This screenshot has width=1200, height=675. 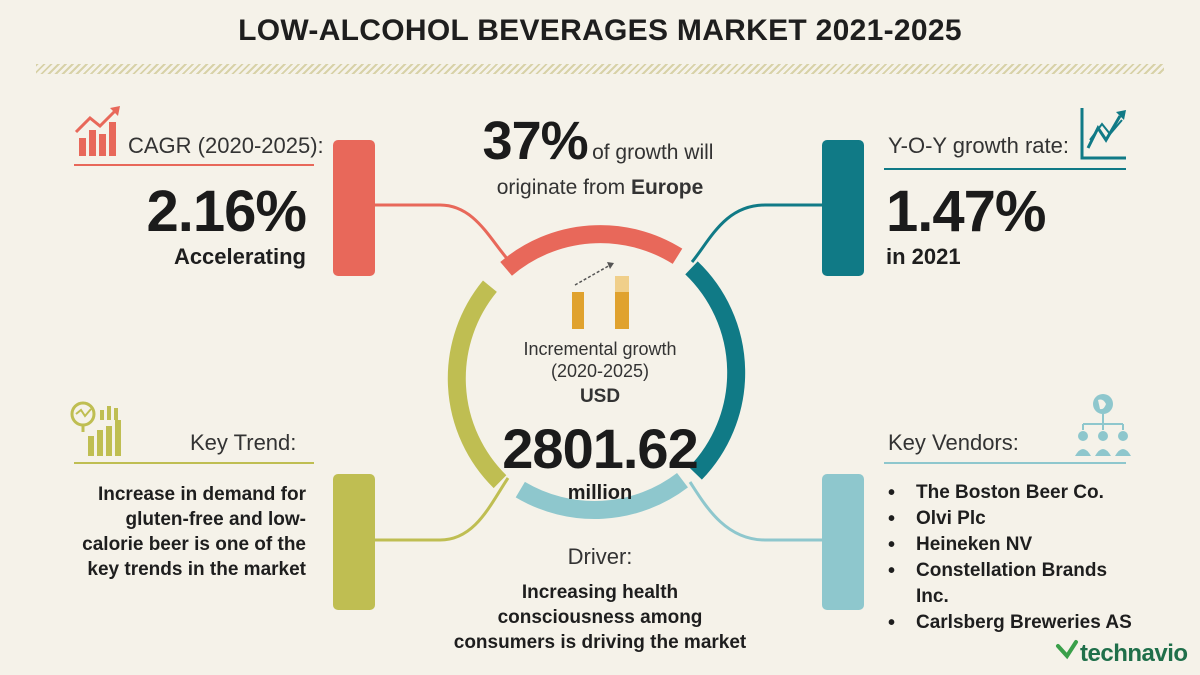 What do you see at coordinates (194, 463) in the screenshot?
I see `trend-rule` at bounding box center [194, 463].